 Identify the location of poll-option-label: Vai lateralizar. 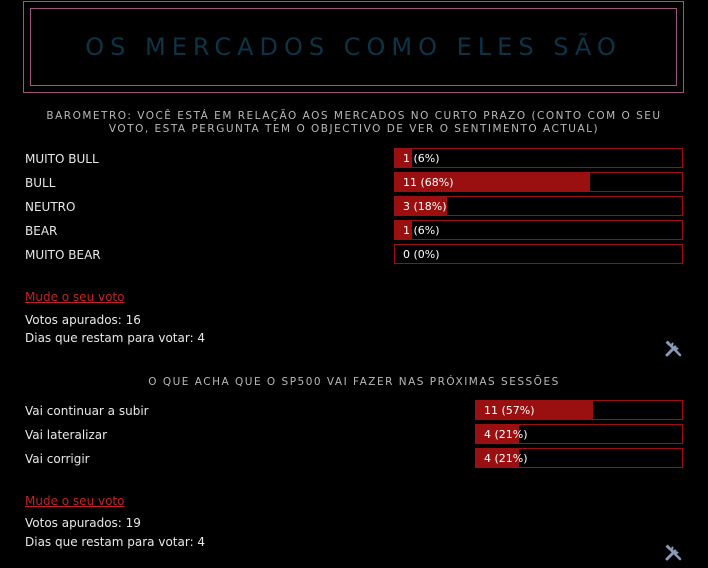
(66, 435).